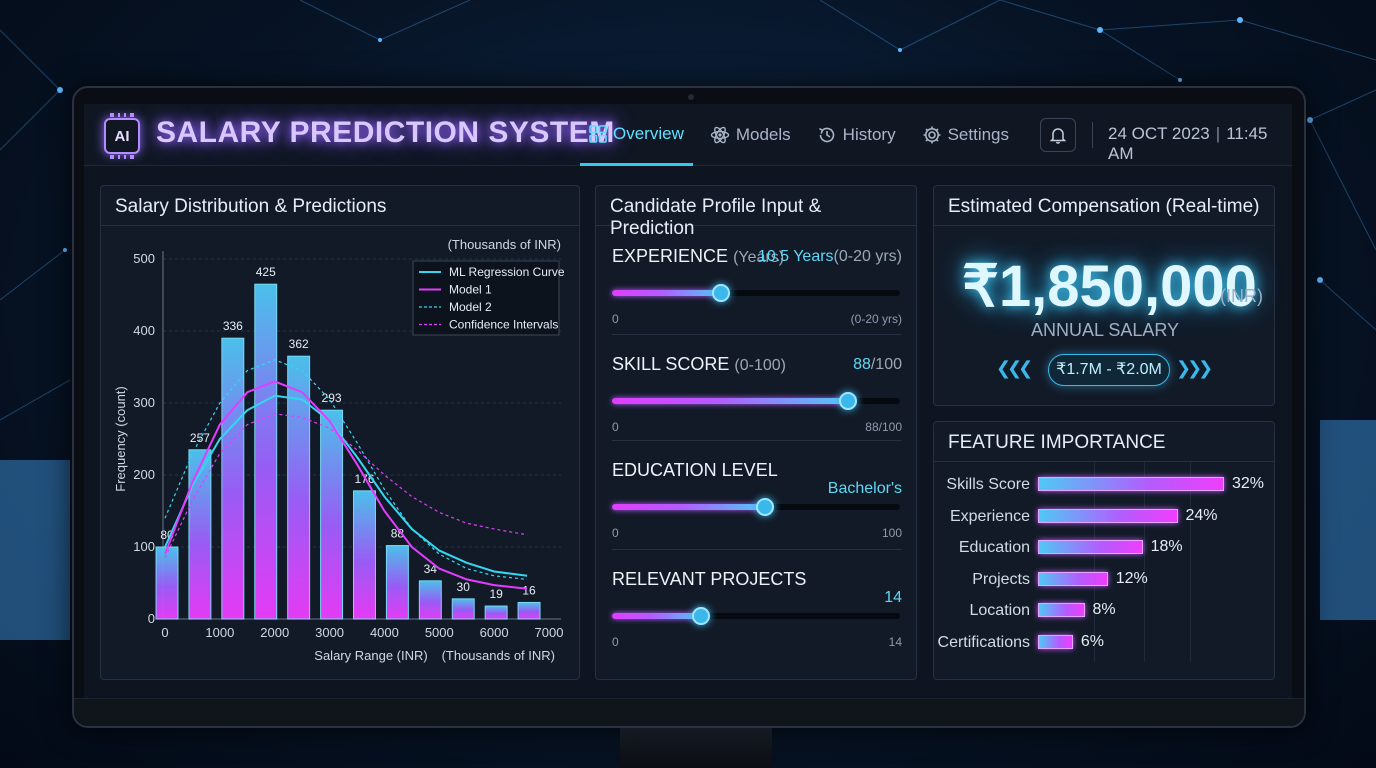  Describe the element at coordinates (670, 256) in the screenshot. I see `slider-label-text: EXPERIENCE` at that location.